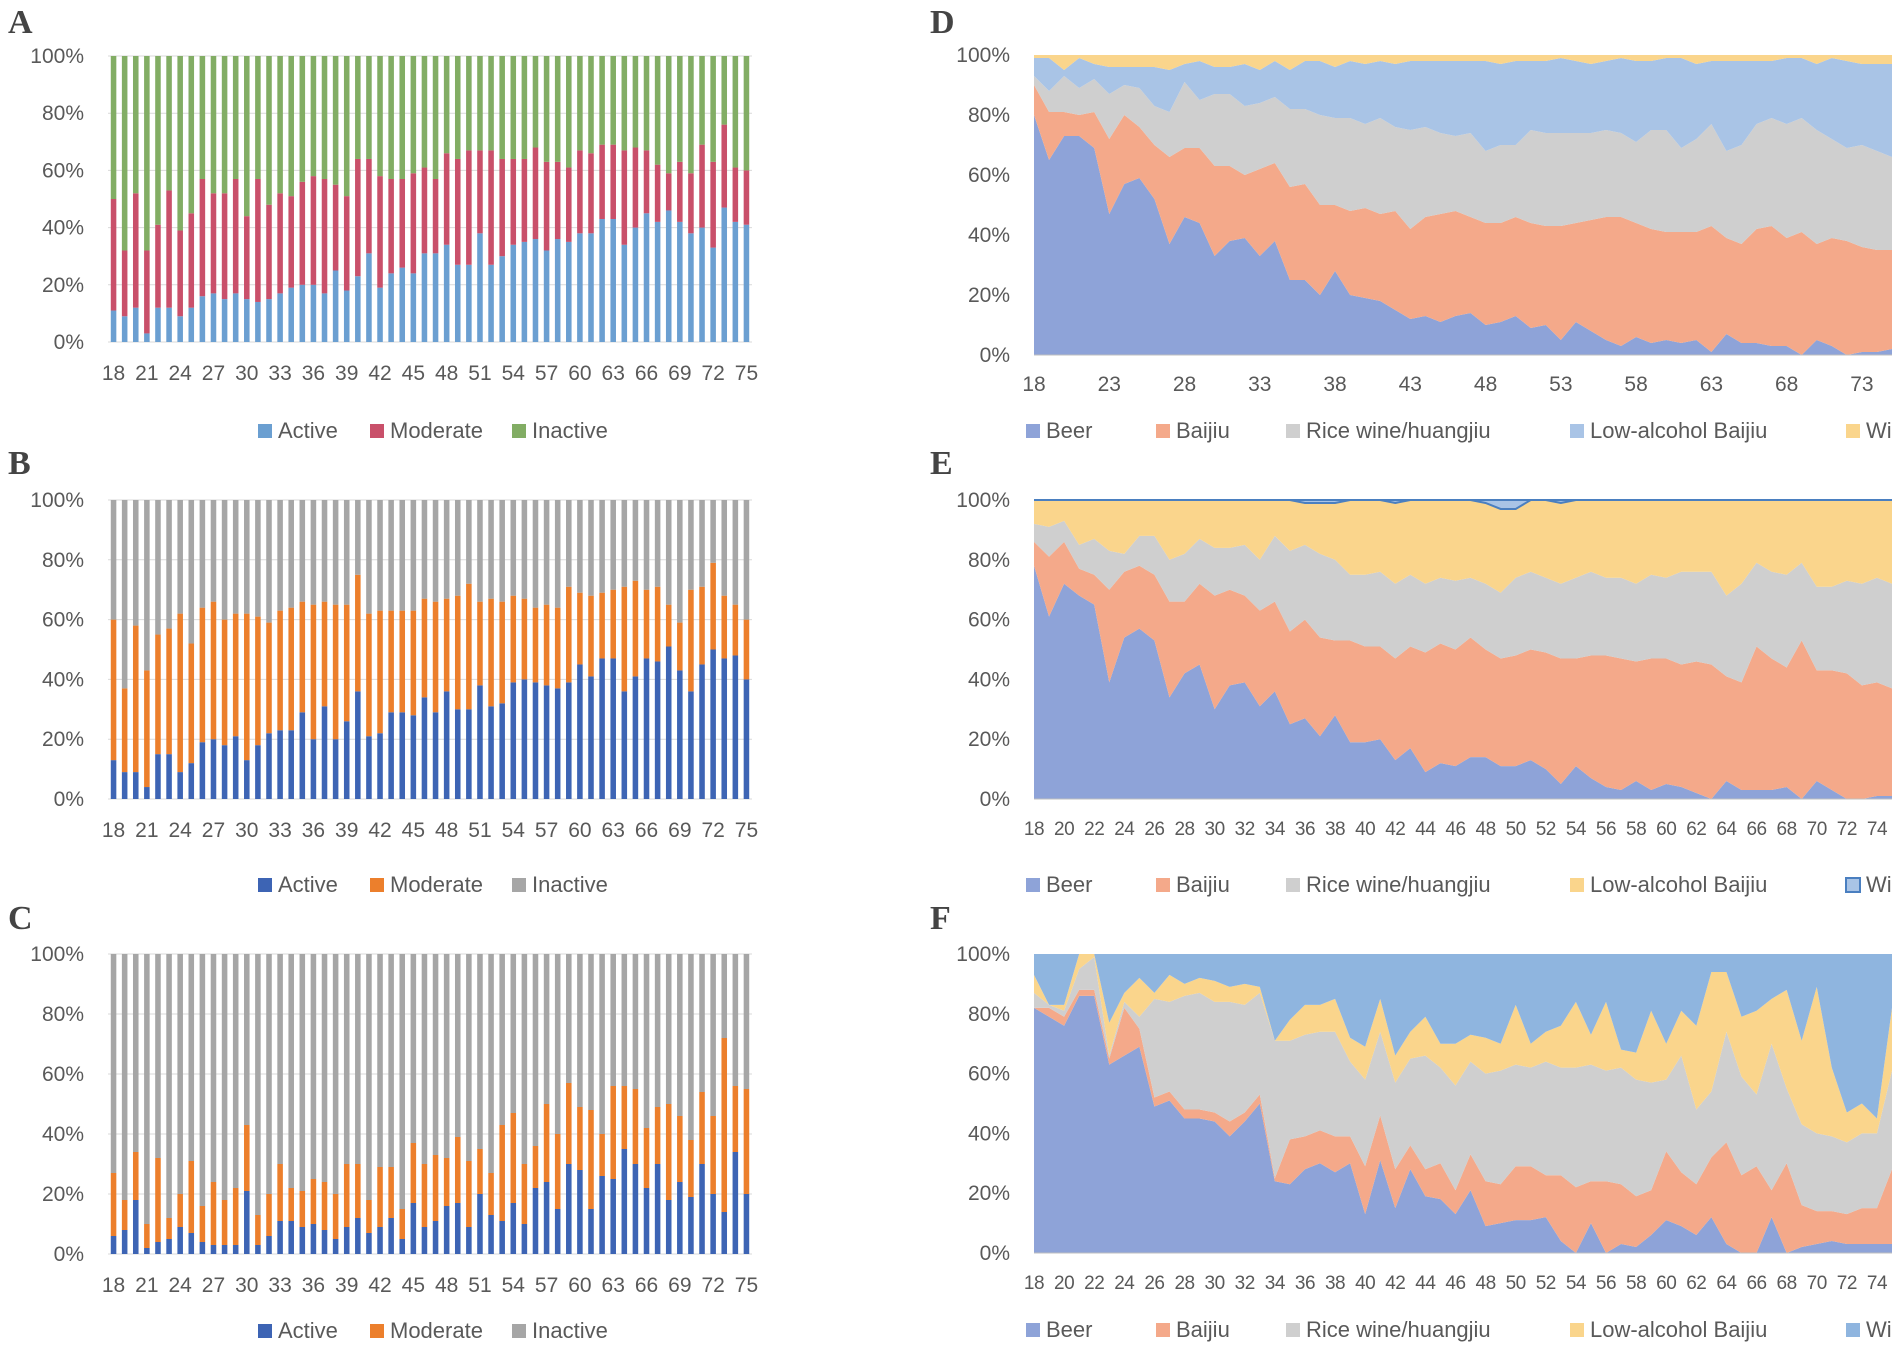  Describe the element at coordinates (1245, 1283) in the screenshot. I see `x-tick-label: 32` at that location.